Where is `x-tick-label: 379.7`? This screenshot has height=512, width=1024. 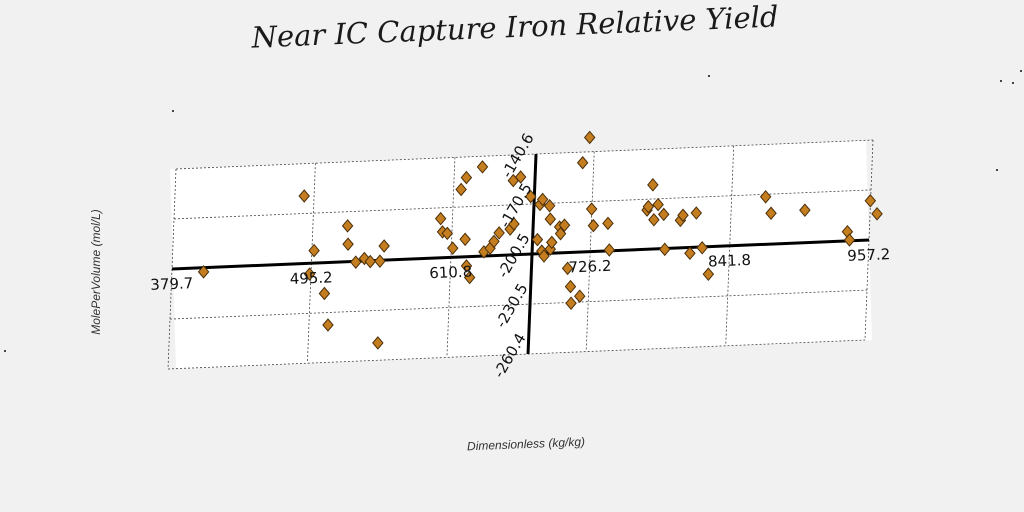
x-tick-label: 379.7 is located at coordinates (172, 284).